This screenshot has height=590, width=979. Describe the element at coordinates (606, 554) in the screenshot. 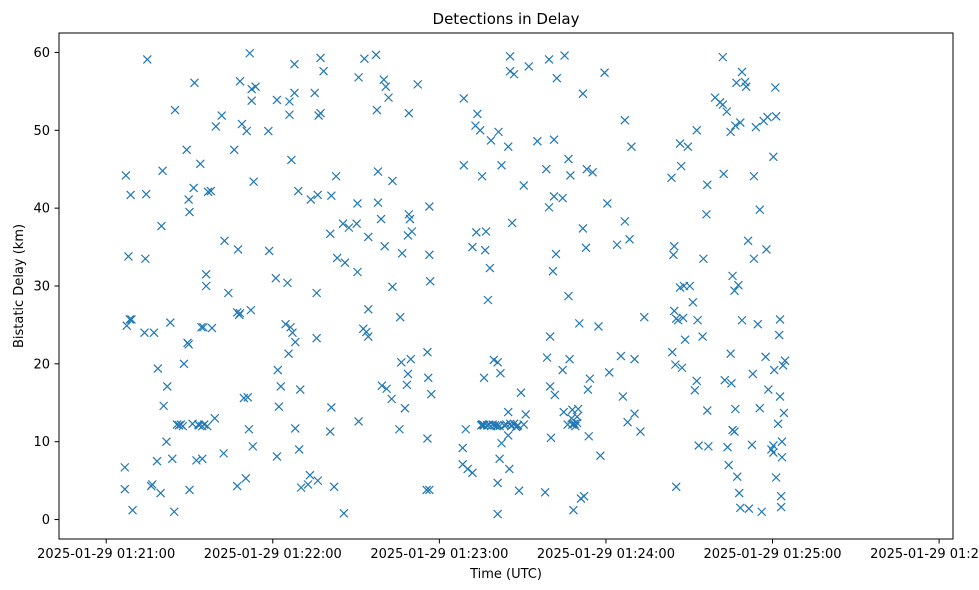

I see `x-tick-label: 2025-01-29 01:24:00` at that location.